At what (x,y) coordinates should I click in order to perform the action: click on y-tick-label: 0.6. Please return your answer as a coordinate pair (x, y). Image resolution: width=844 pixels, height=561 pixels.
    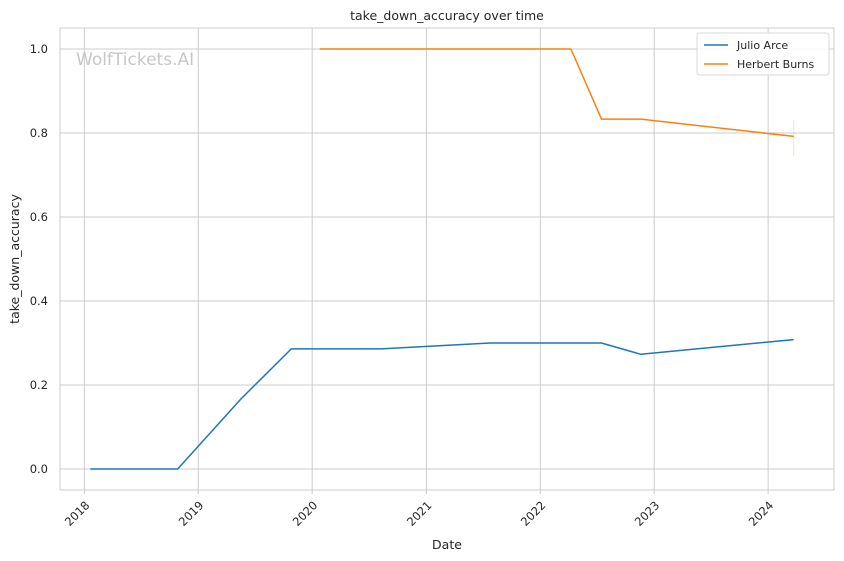
    Looking at the image, I should click on (39, 217).